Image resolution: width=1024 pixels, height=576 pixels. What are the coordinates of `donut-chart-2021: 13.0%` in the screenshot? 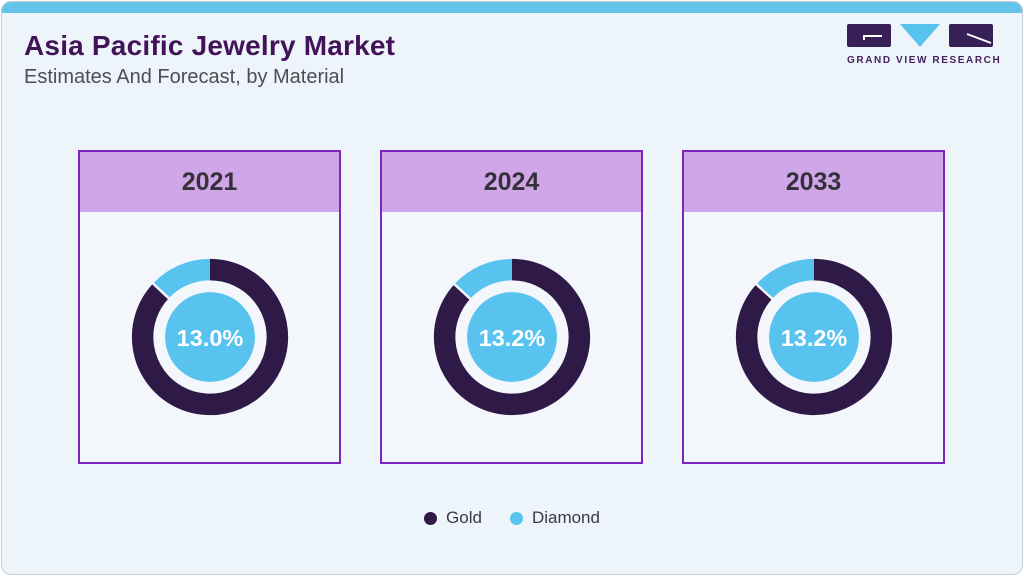 It's located at (209, 337).